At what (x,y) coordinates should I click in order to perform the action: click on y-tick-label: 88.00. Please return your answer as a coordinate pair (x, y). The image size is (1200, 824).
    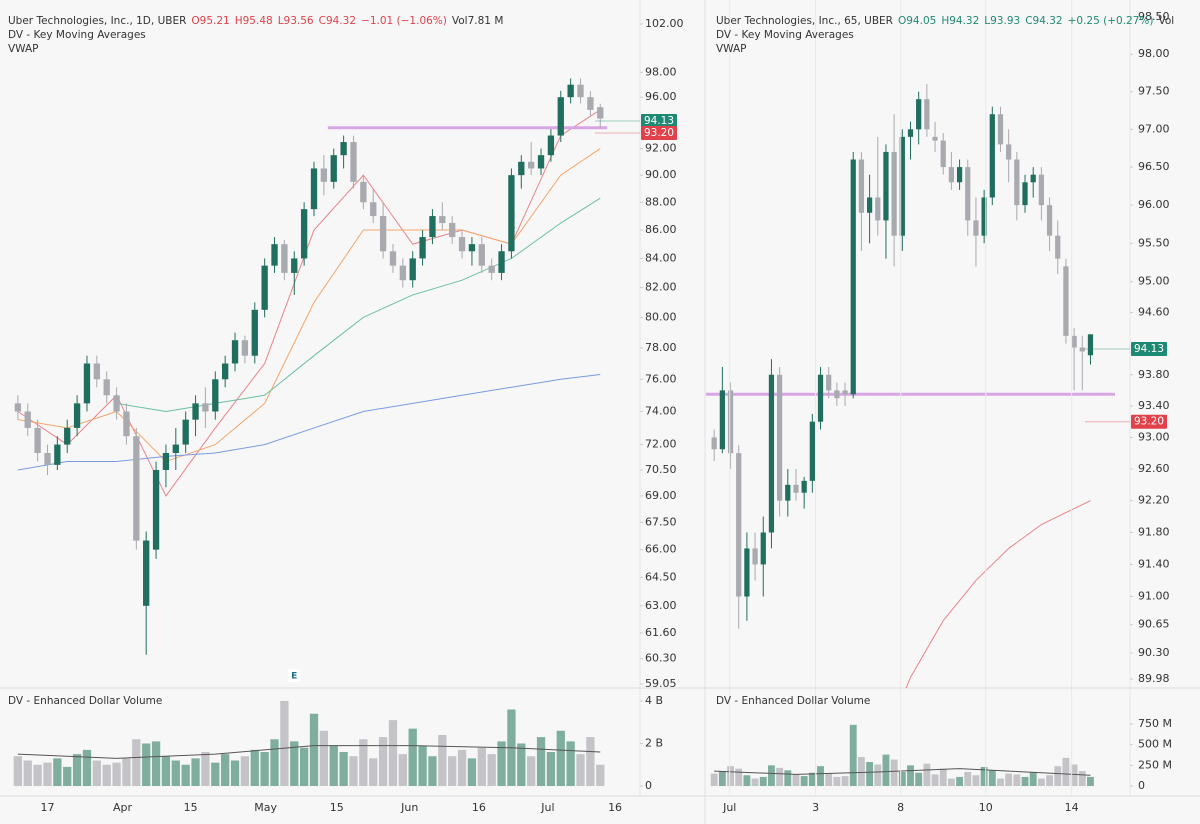
    Looking at the image, I should click on (661, 201).